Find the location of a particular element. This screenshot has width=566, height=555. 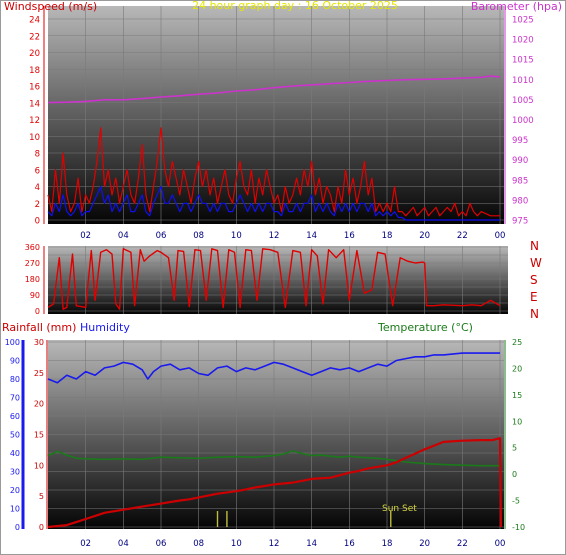

direction-series is located at coordinates (274, 279).